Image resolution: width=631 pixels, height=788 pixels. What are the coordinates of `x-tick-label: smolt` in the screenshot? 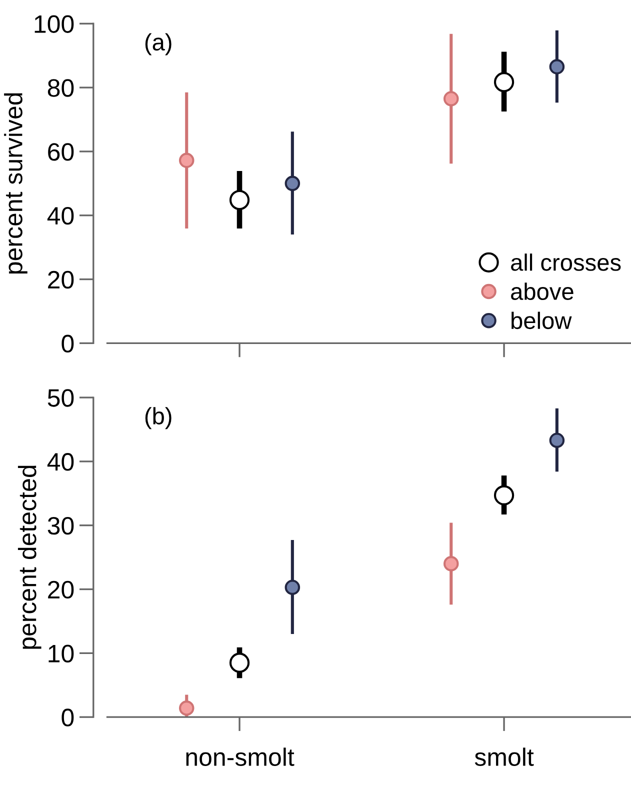 It's located at (504, 757).